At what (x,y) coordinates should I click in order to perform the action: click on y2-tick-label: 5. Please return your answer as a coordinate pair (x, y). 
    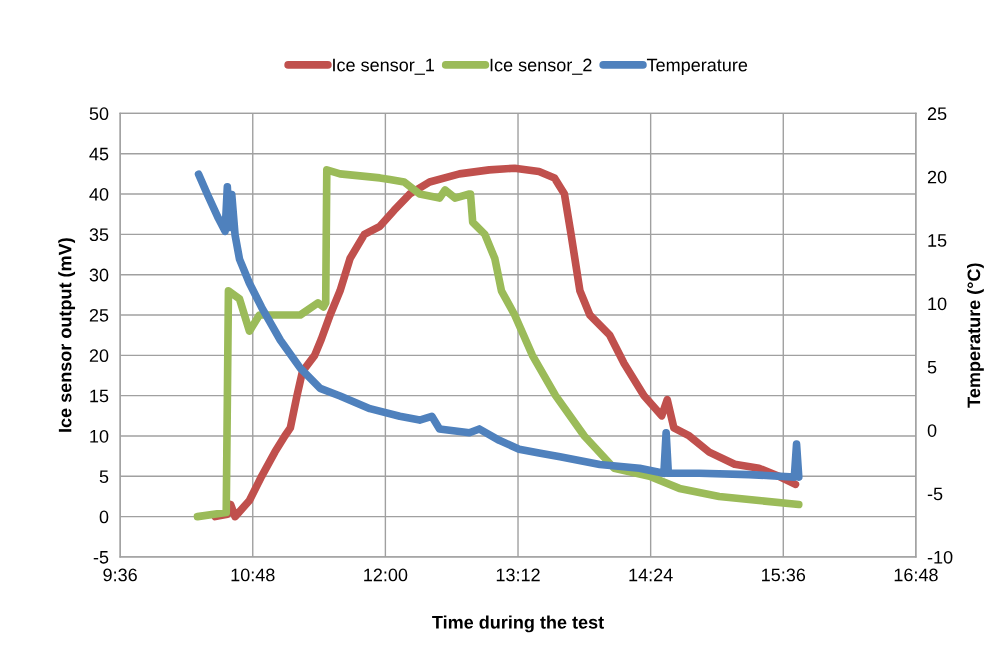
    Looking at the image, I should click on (932, 367).